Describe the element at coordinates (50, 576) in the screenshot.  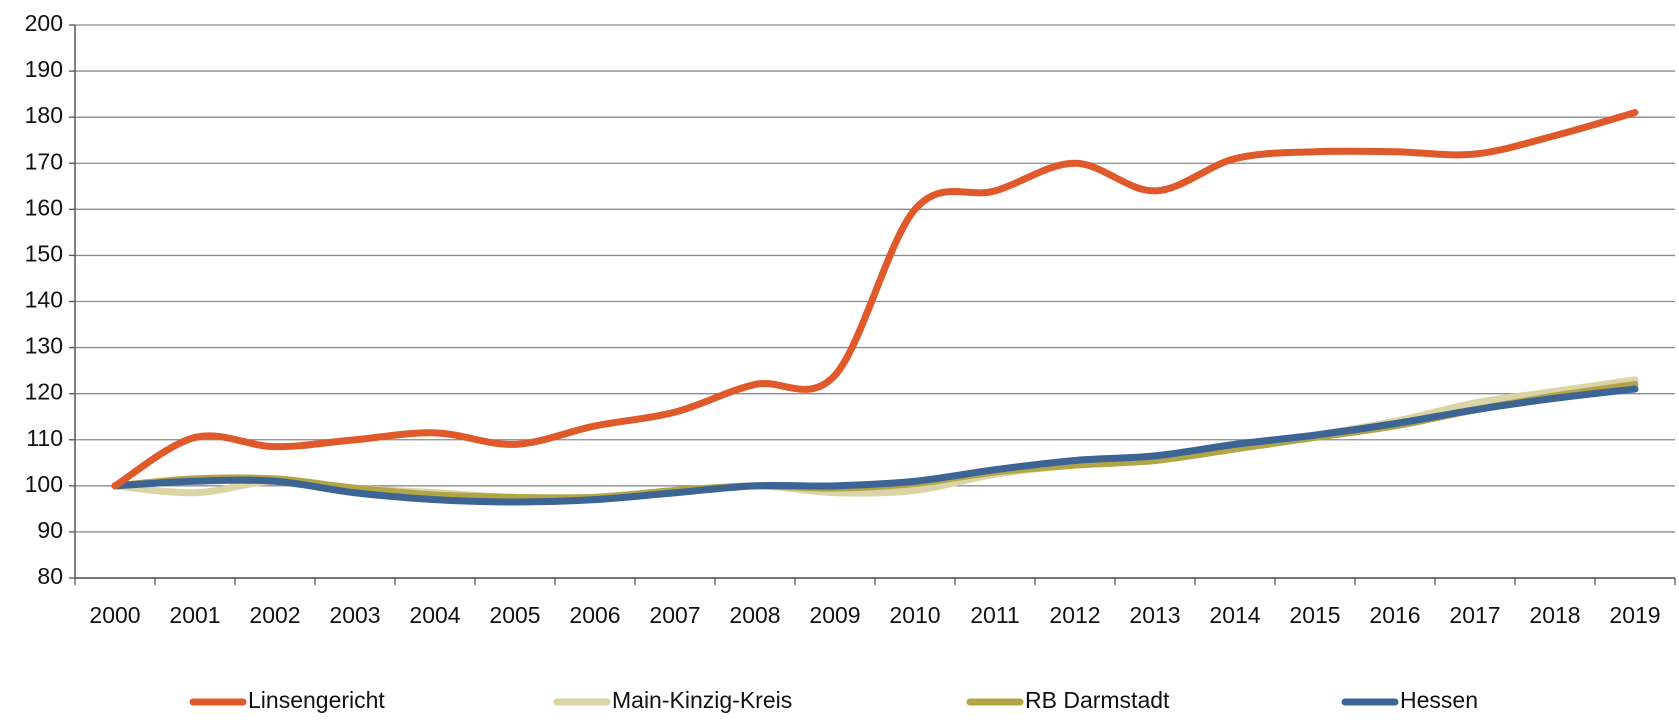
I see `y-tick-label: 80` at that location.